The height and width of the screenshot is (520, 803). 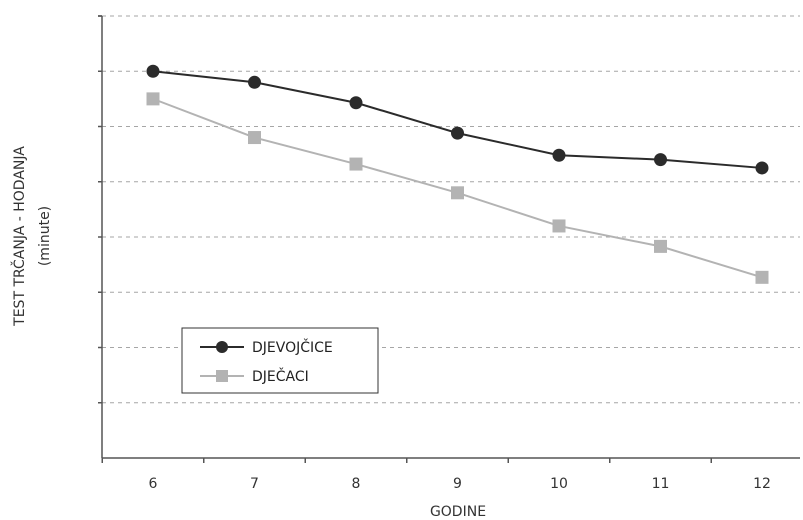 I want to click on x-tick-label: 11, so click(x=661, y=484).